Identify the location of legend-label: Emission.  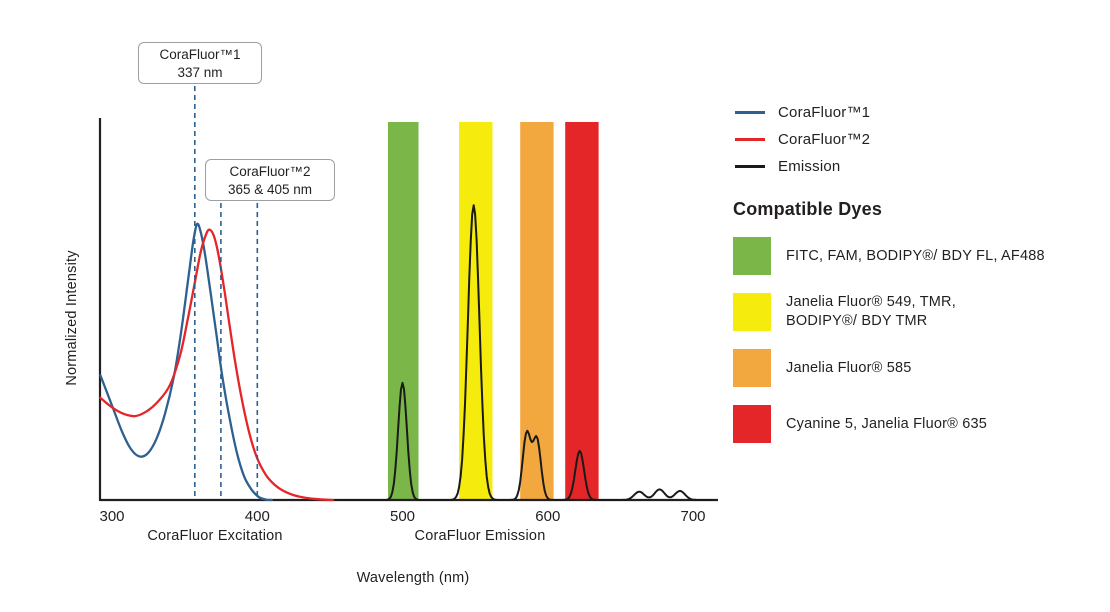
(809, 166).